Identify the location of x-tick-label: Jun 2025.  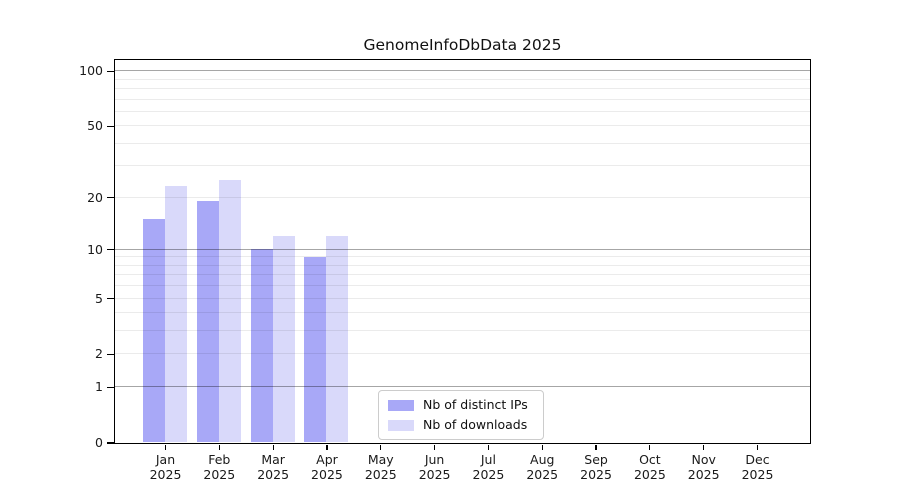
(435, 467).